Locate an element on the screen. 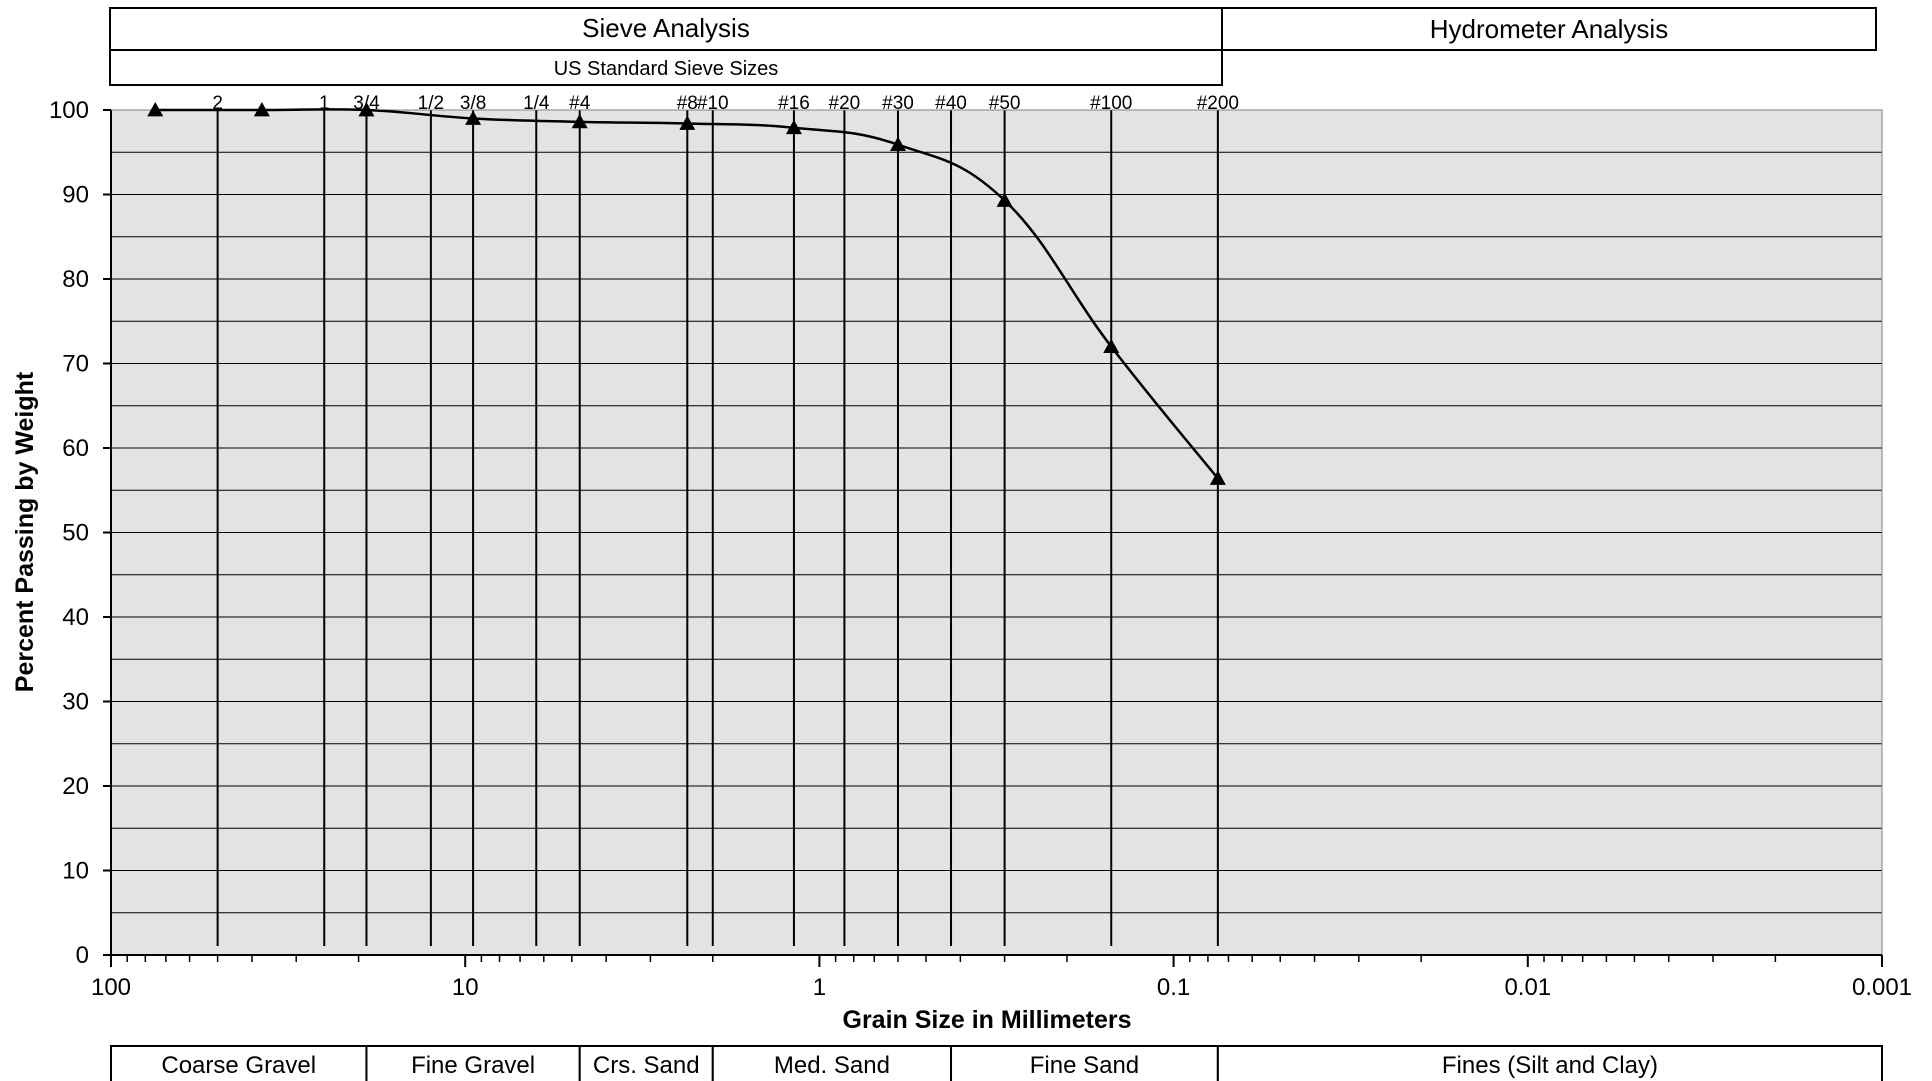  x-tick-label: 0.1 is located at coordinates (1173, 987).